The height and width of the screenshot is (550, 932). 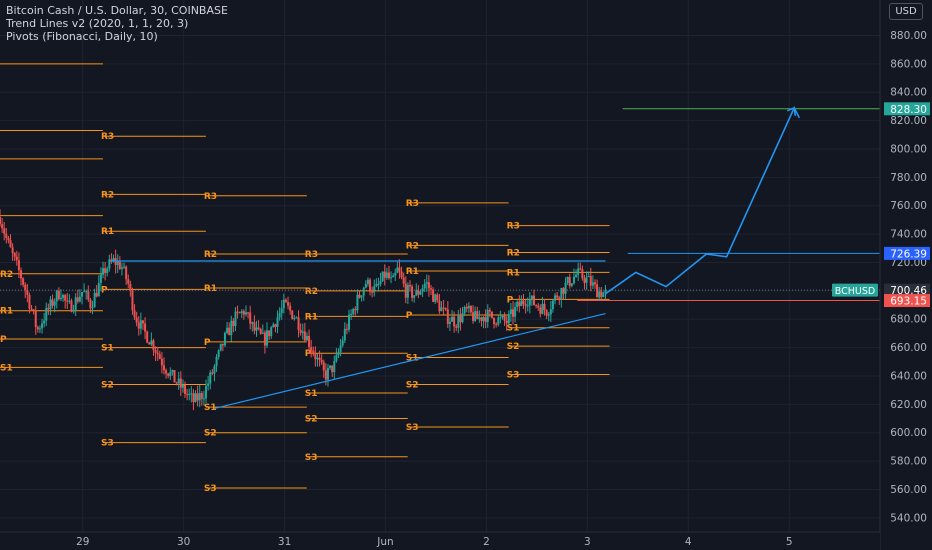 I want to click on symbol-tag-text: BCHUSD, so click(x=855, y=291).